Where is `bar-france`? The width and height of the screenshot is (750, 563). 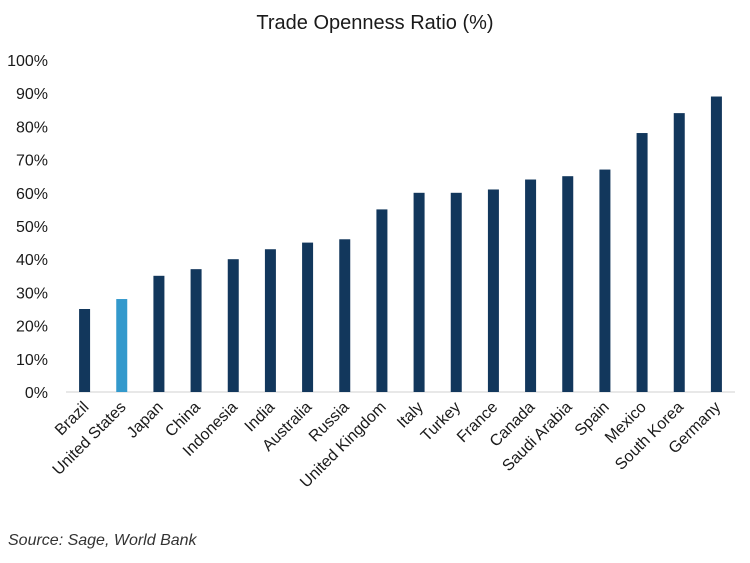
bar-france is located at coordinates (493, 290).